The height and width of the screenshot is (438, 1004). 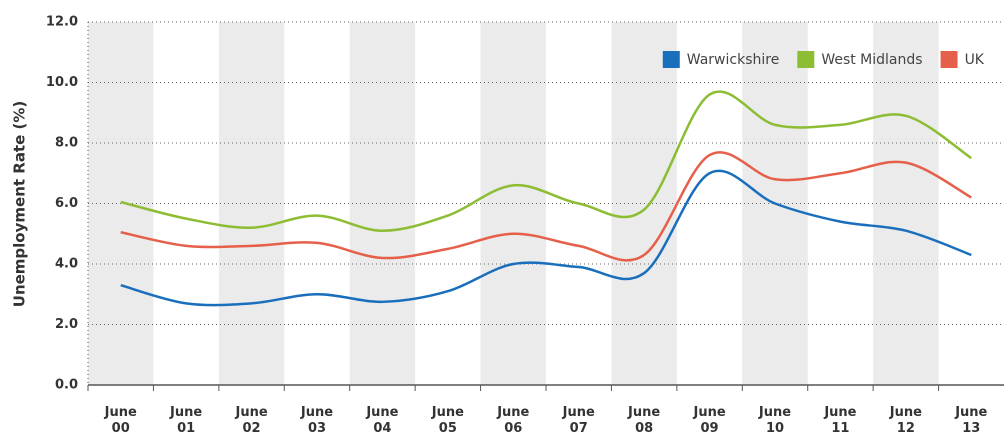 What do you see at coordinates (66, 324) in the screenshot?
I see `y-tick-label: 2.0` at bounding box center [66, 324].